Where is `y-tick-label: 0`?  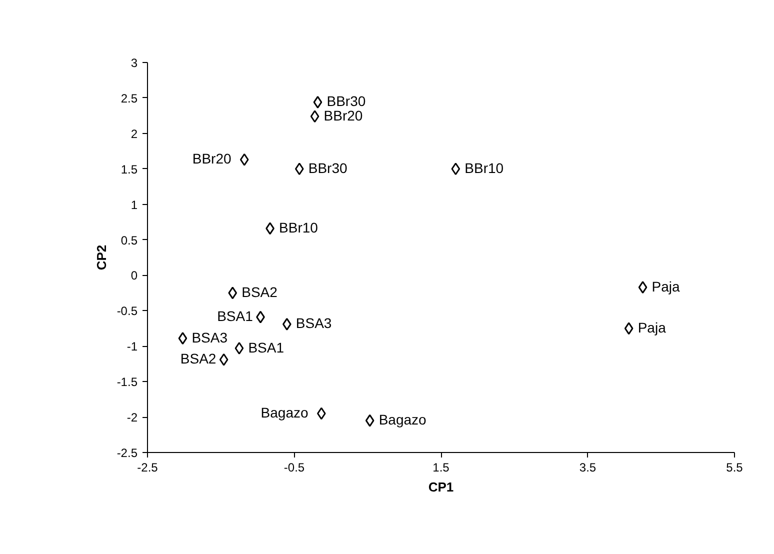
y-tick-label: 0 is located at coordinates (134, 275).